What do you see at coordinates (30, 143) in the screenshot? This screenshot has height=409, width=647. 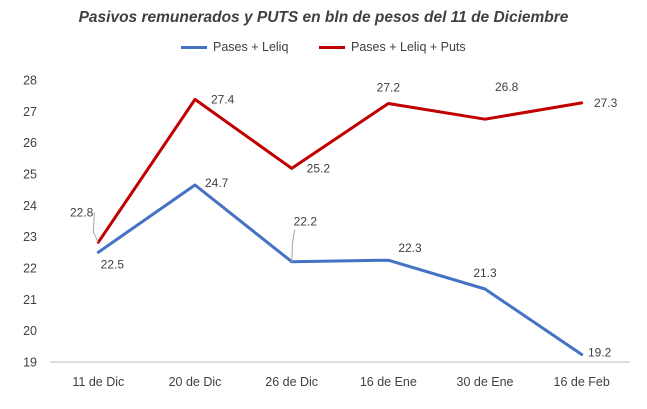 I see `y-tick-label: 26` at bounding box center [30, 143].